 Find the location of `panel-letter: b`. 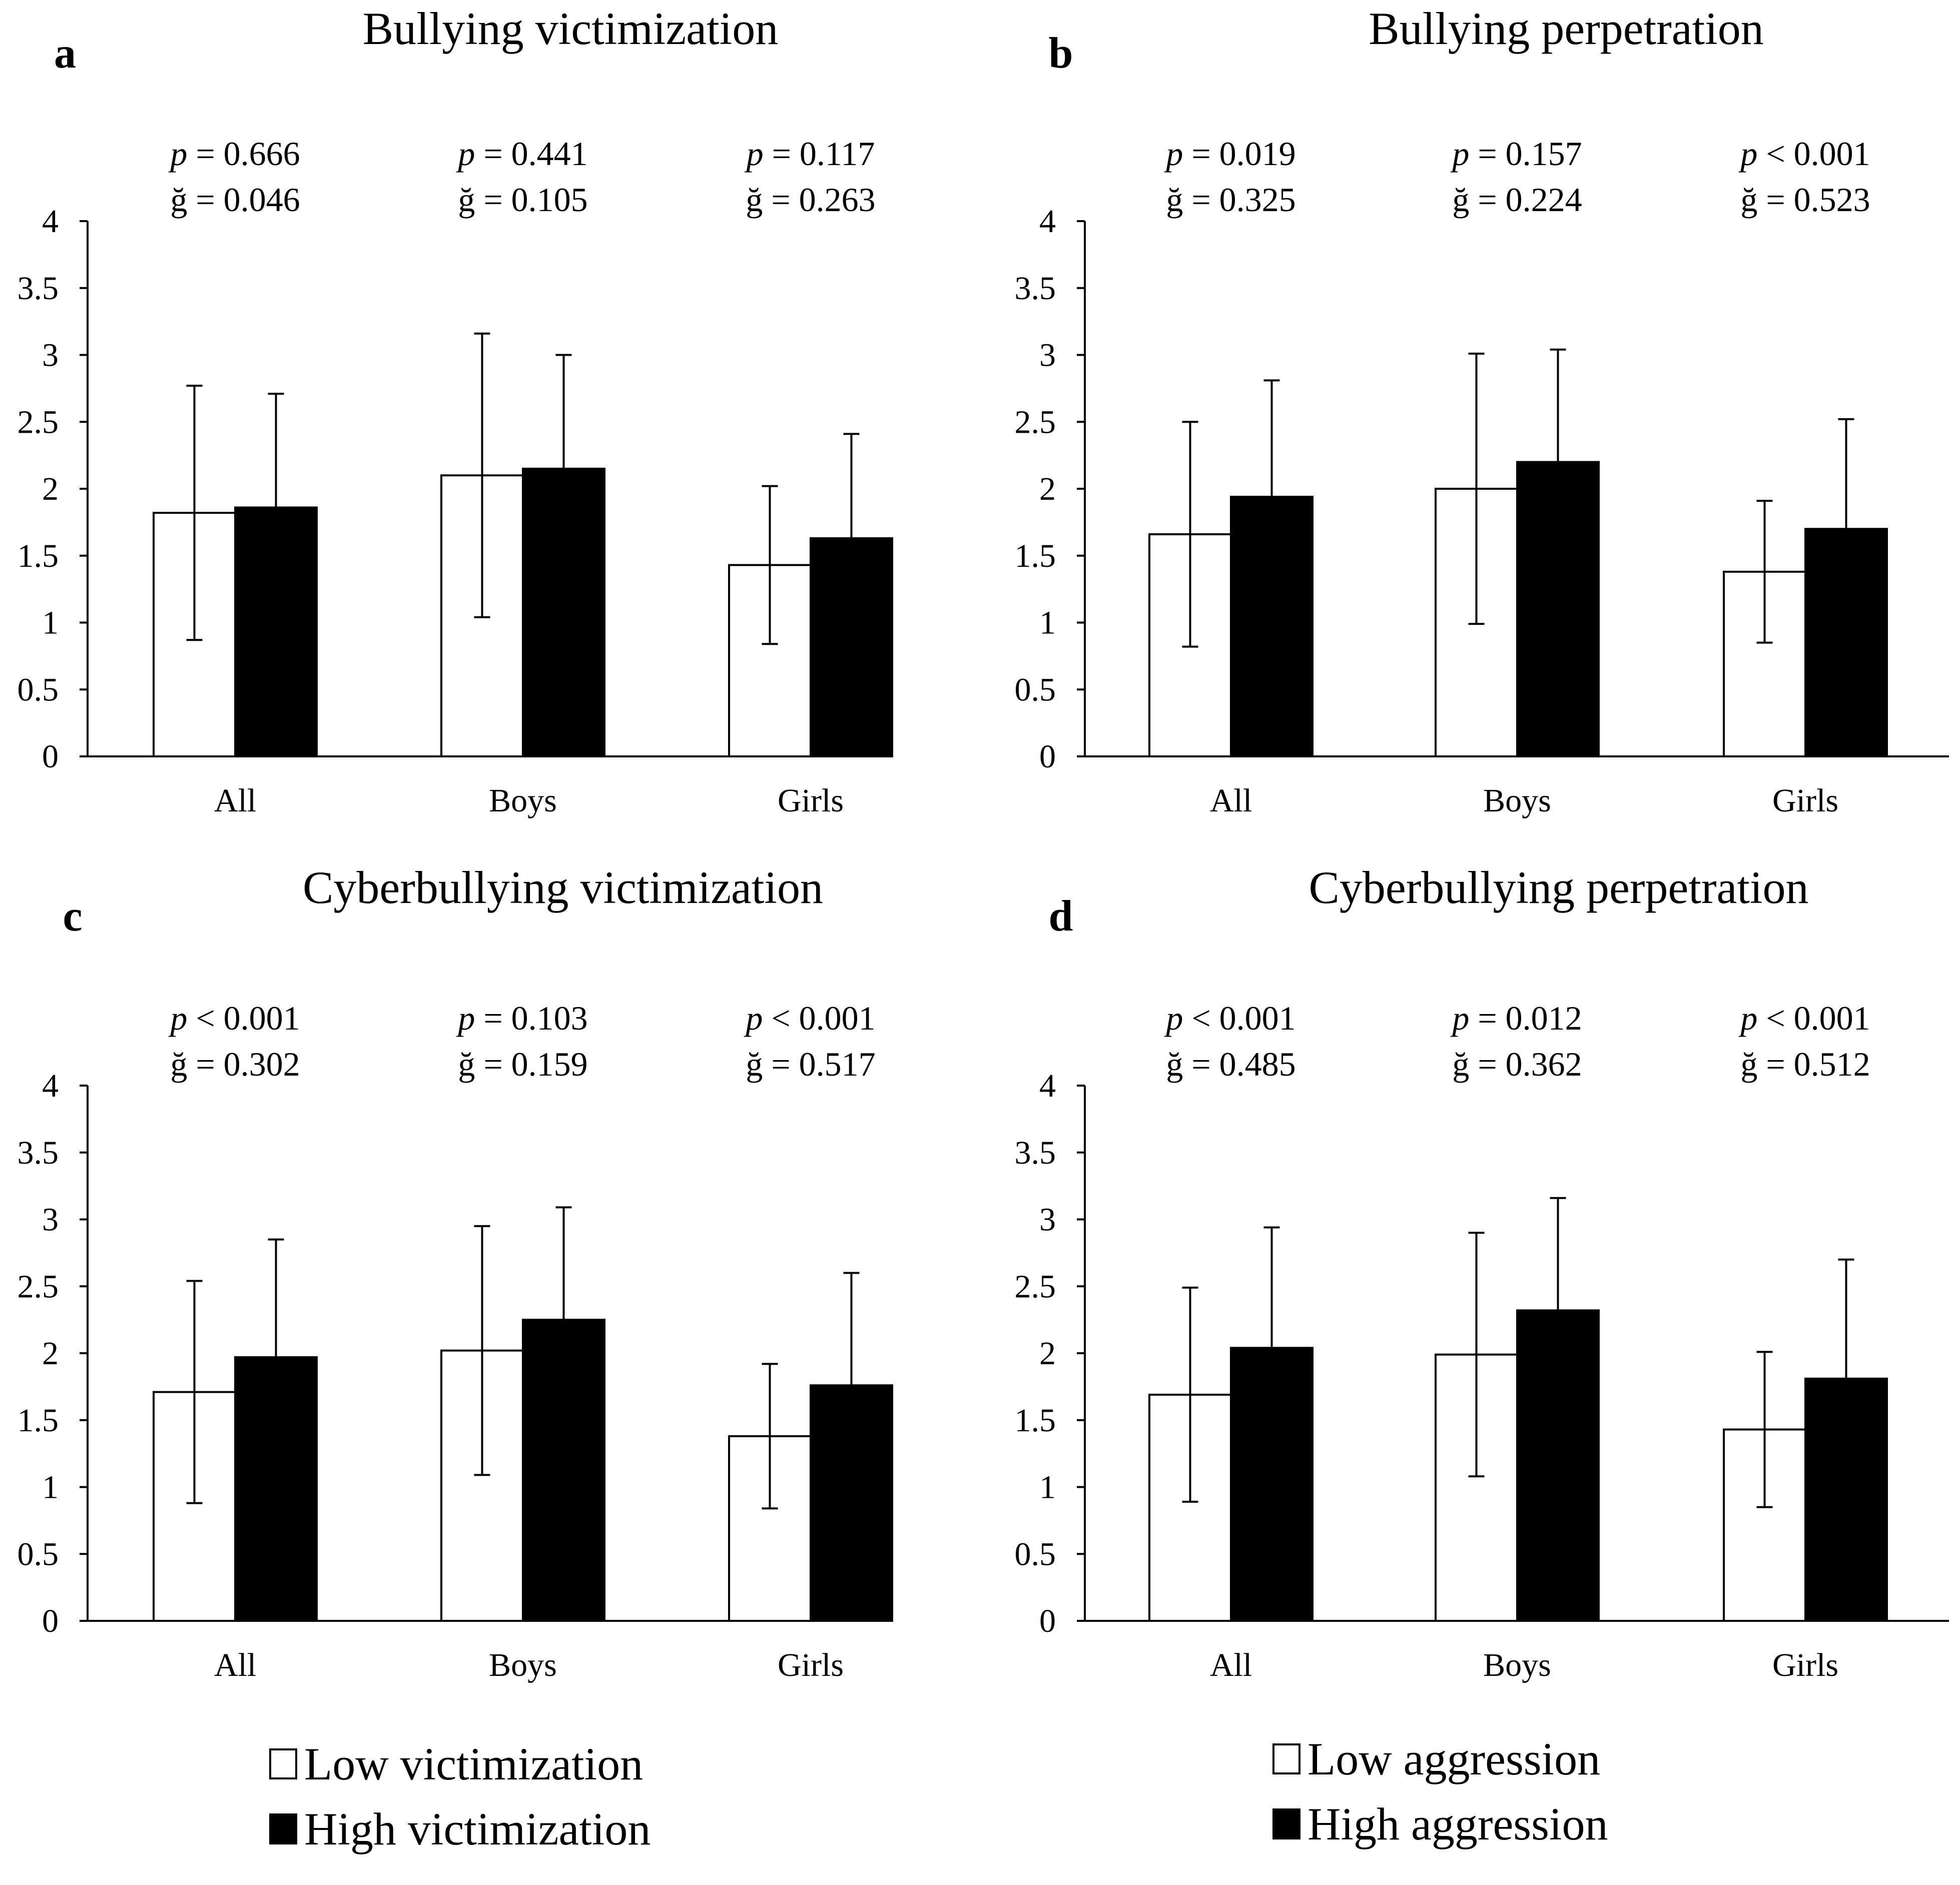

panel-letter: b is located at coordinates (1061, 53).